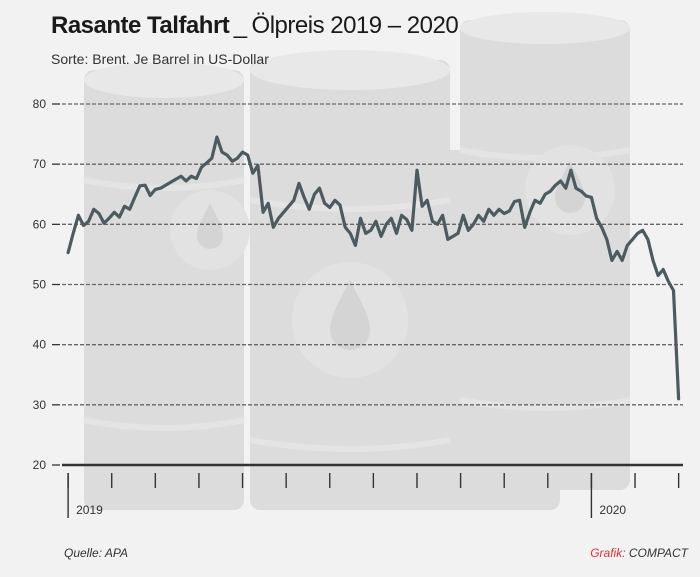  I want to click on chart-title: Rasante Talfahrt _ Ölpreis 2019 – 2020, so click(255, 26).